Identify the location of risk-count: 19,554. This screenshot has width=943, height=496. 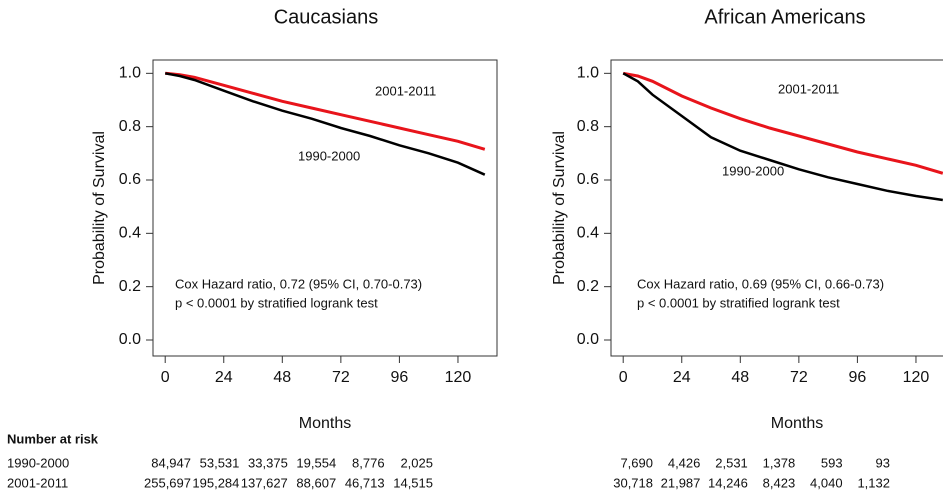
(316, 462).